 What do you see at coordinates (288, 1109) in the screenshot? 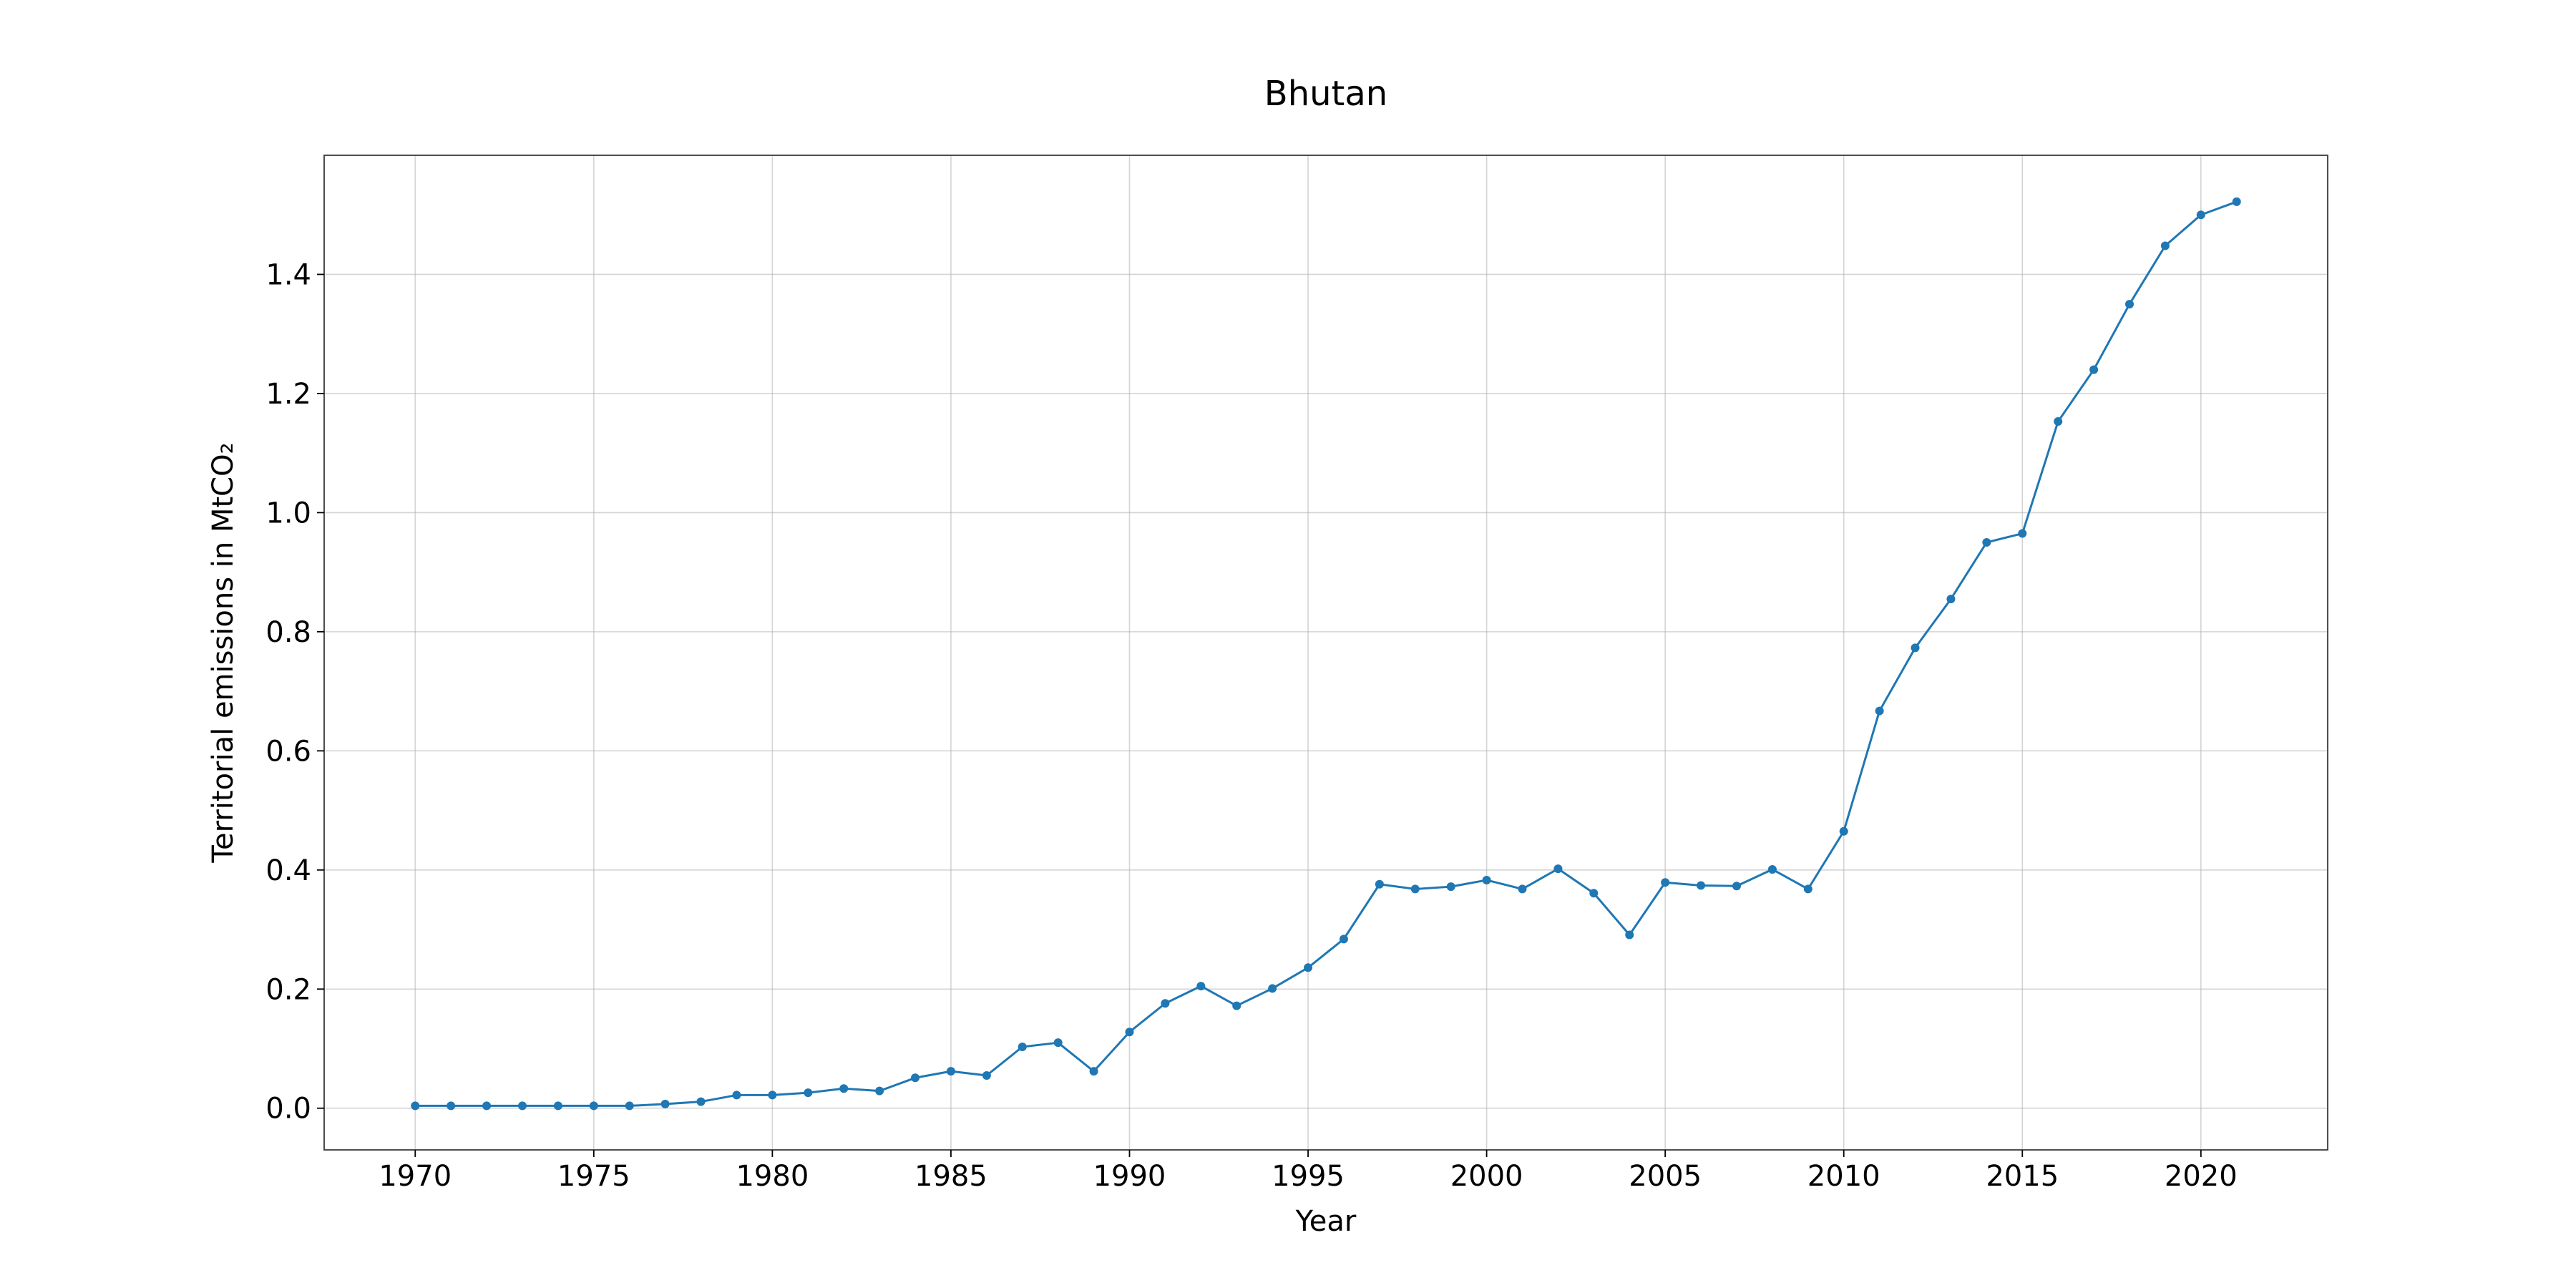
I see `y-tick-label: 0.0` at bounding box center [288, 1109].